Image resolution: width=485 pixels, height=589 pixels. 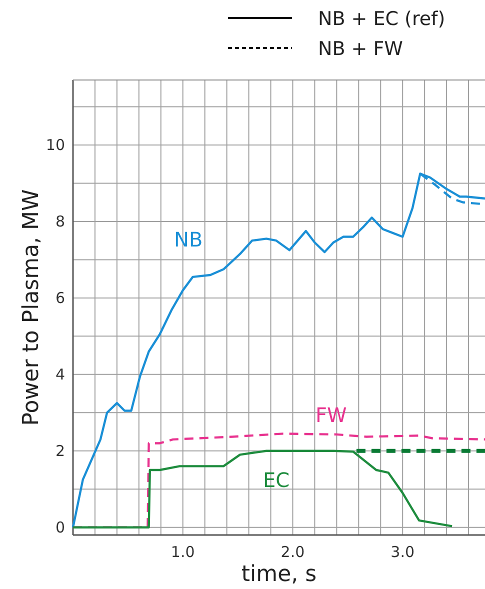 I want to click on y-tick-label: 6, so click(x=60, y=297).